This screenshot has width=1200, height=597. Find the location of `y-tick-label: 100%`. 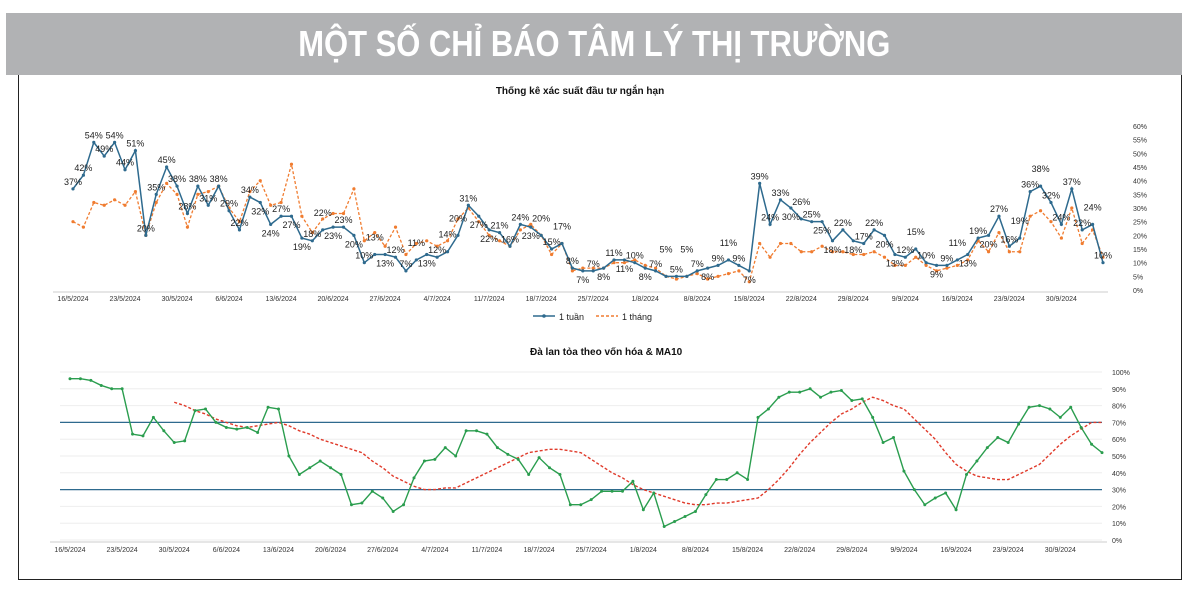

y-tick-label: 100% is located at coordinates (1121, 373).